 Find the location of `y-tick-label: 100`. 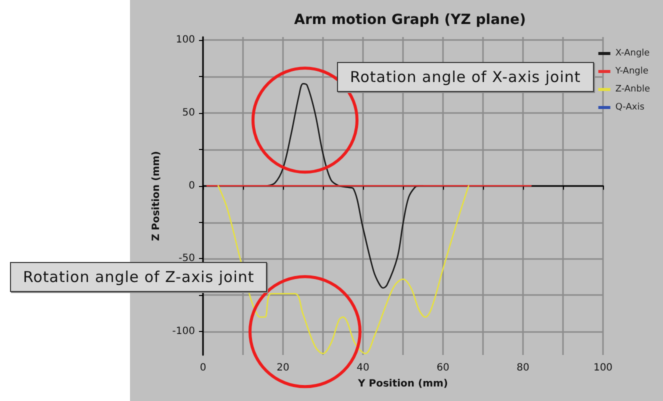

y-tick-label: 100 is located at coordinates (185, 40).